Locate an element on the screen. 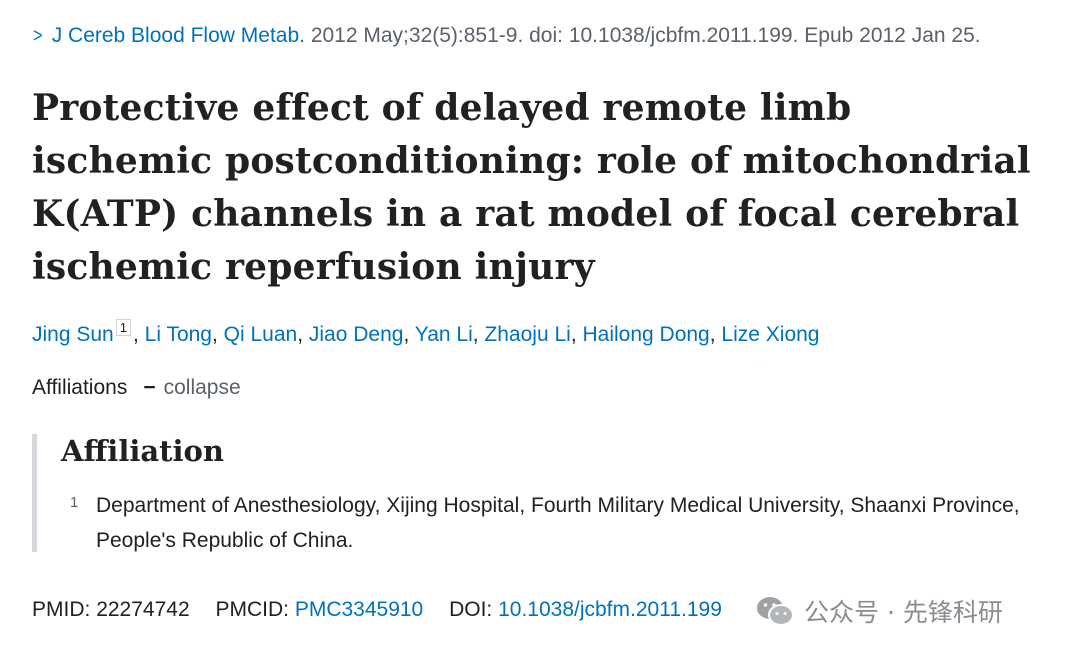 The image size is (1080, 654). pmid-label: PMID: is located at coordinates (61, 609).